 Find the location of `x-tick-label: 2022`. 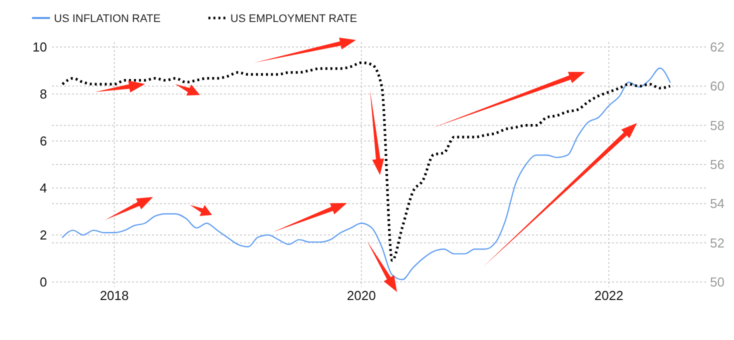

x-tick-label: 2022 is located at coordinates (609, 295).